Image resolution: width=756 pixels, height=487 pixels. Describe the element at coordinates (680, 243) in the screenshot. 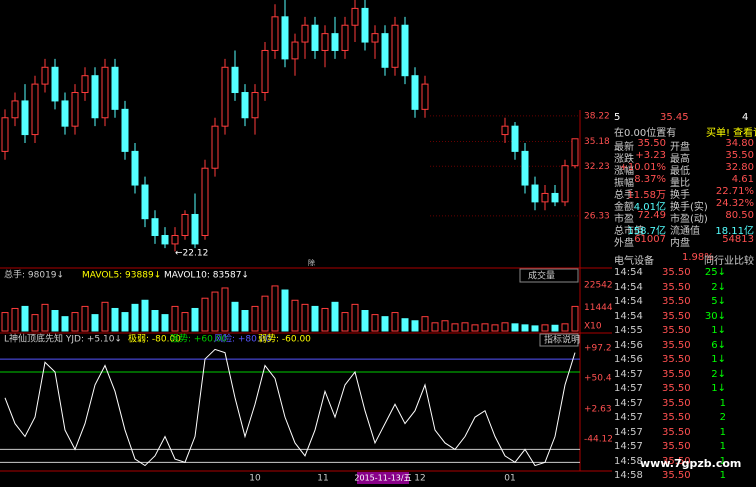

I see `quote-label: 内盘` at that location.